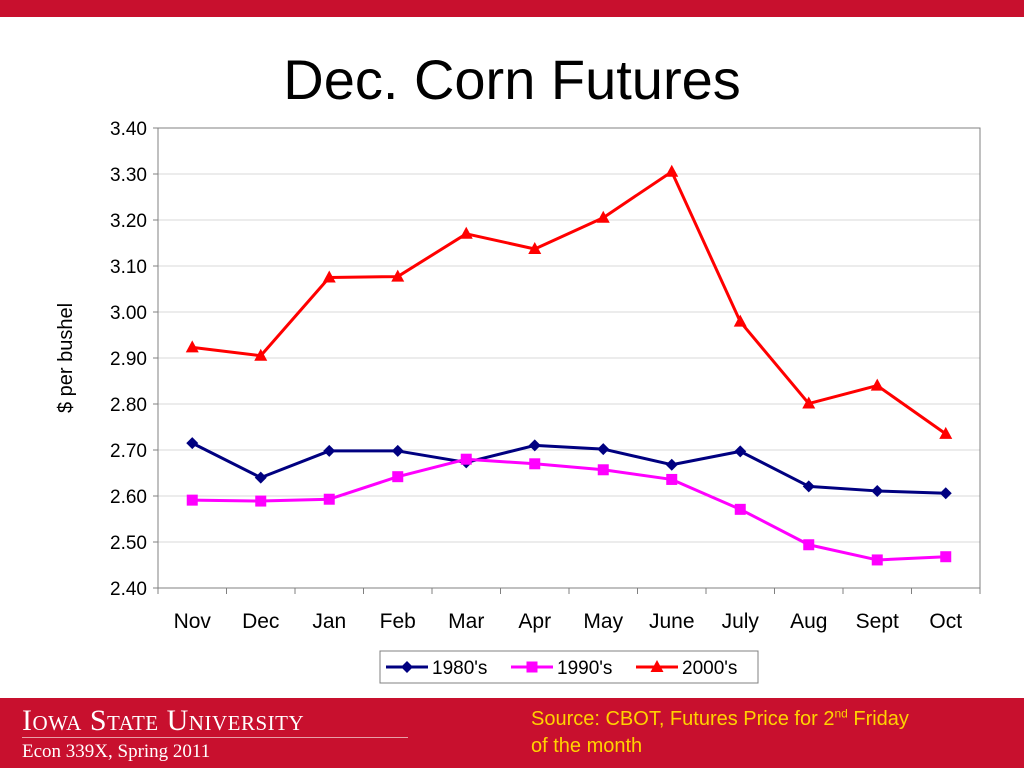 Image resolution: width=1024 pixels, height=768 pixels. What do you see at coordinates (128, 451) in the screenshot?
I see `y-tick-label: 2.70` at bounding box center [128, 451].